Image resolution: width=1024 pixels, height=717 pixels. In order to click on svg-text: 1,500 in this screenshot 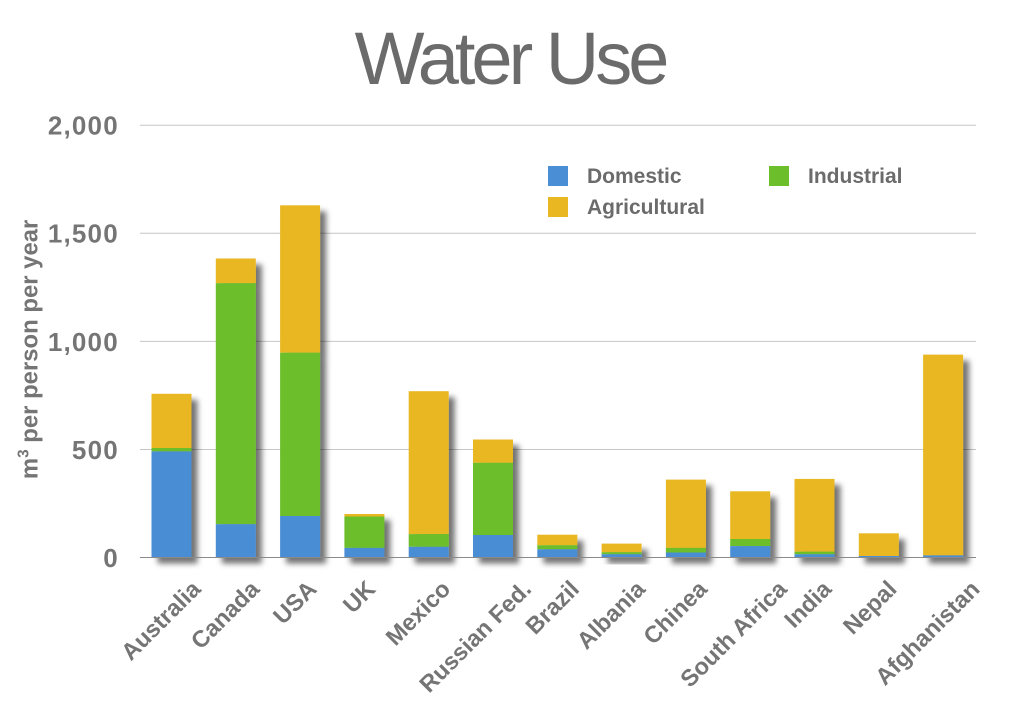, I will do `click(83, 234)`.